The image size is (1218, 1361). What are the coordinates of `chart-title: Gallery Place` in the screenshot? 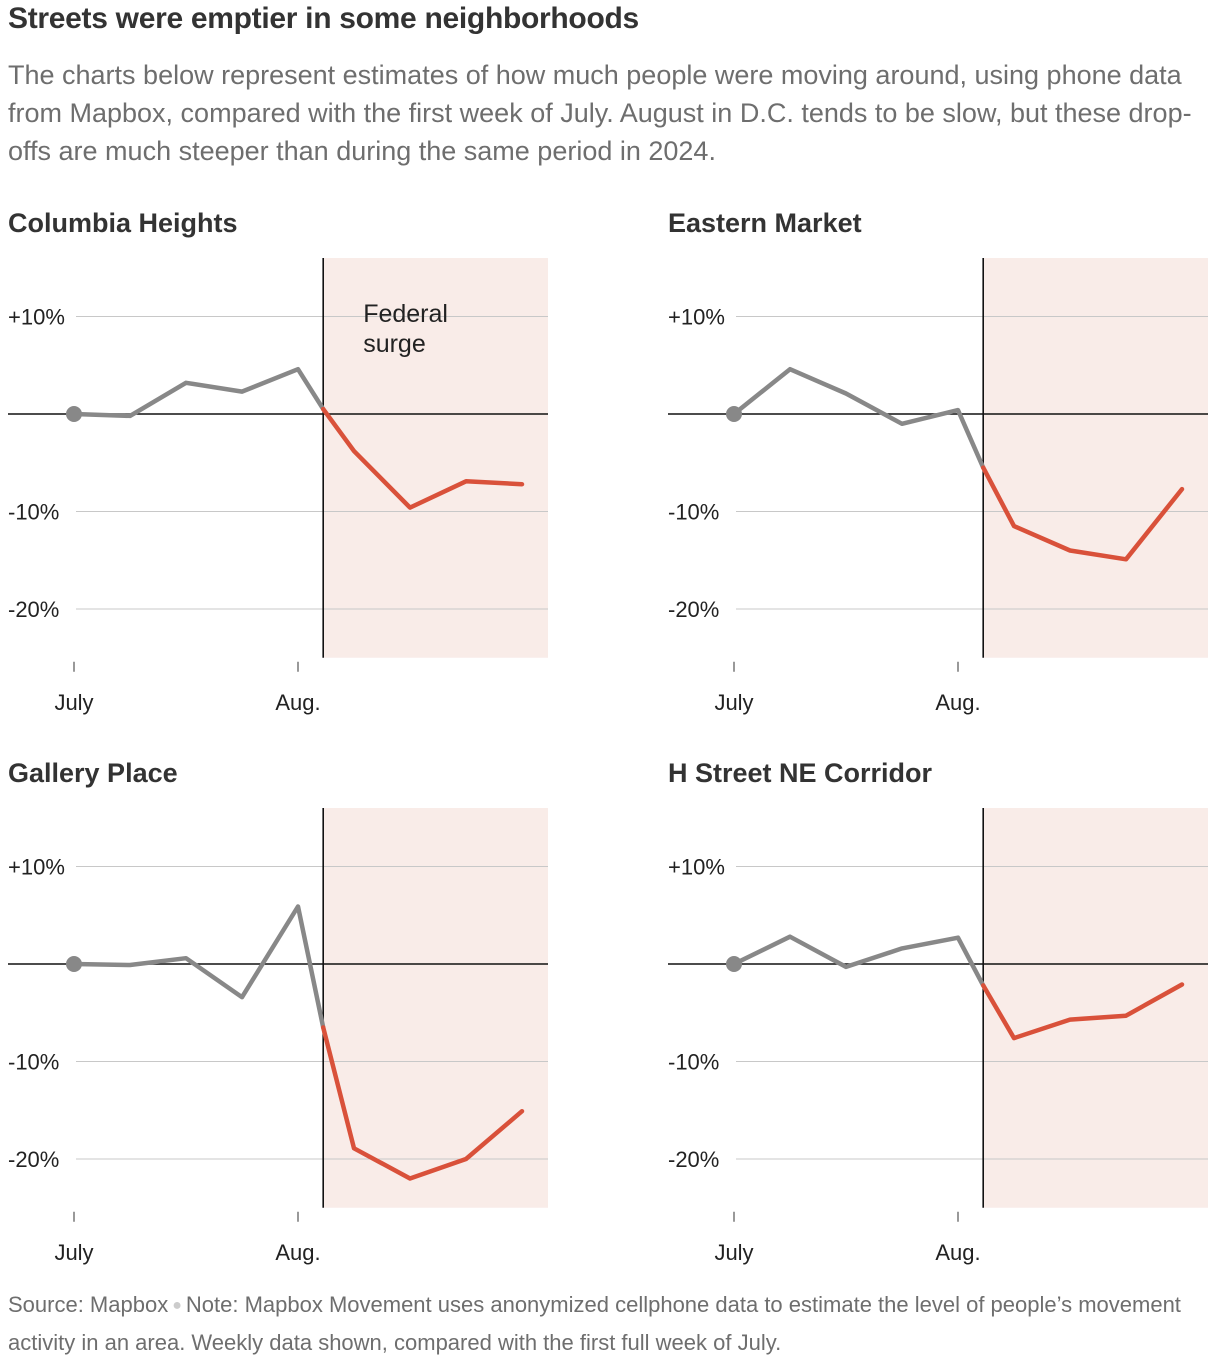 It's located at (93, 773).